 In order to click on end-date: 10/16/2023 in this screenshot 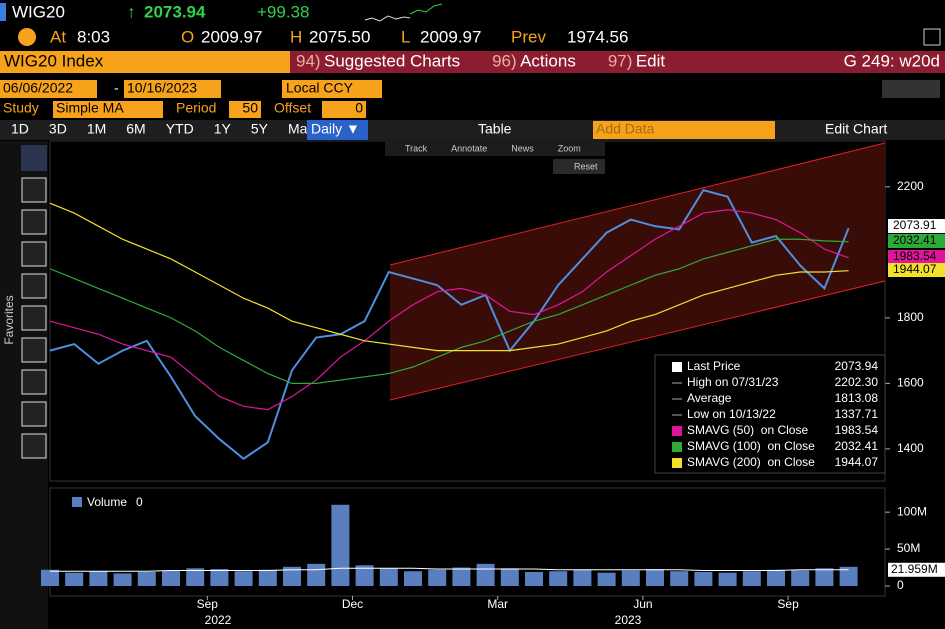, I will do `click(162, 88)`.